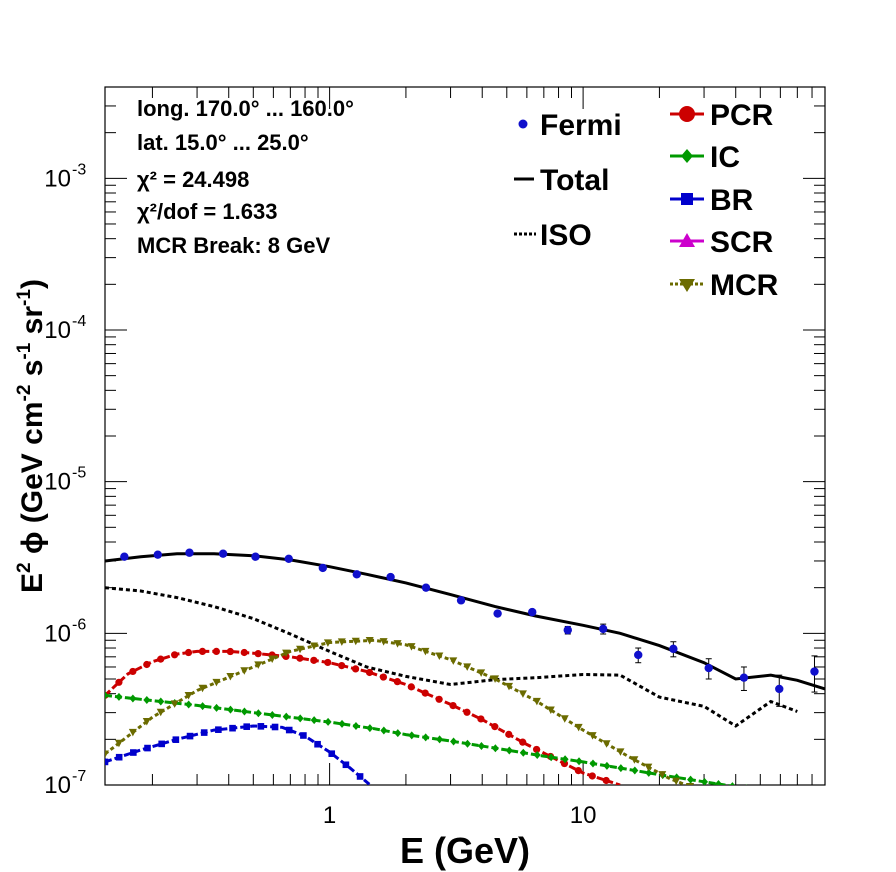 This screenshot has height=872, width=896. Describe the element at coordinates (32, 583) in the screenshot. I see `y-axis-title-e: E` at that location.